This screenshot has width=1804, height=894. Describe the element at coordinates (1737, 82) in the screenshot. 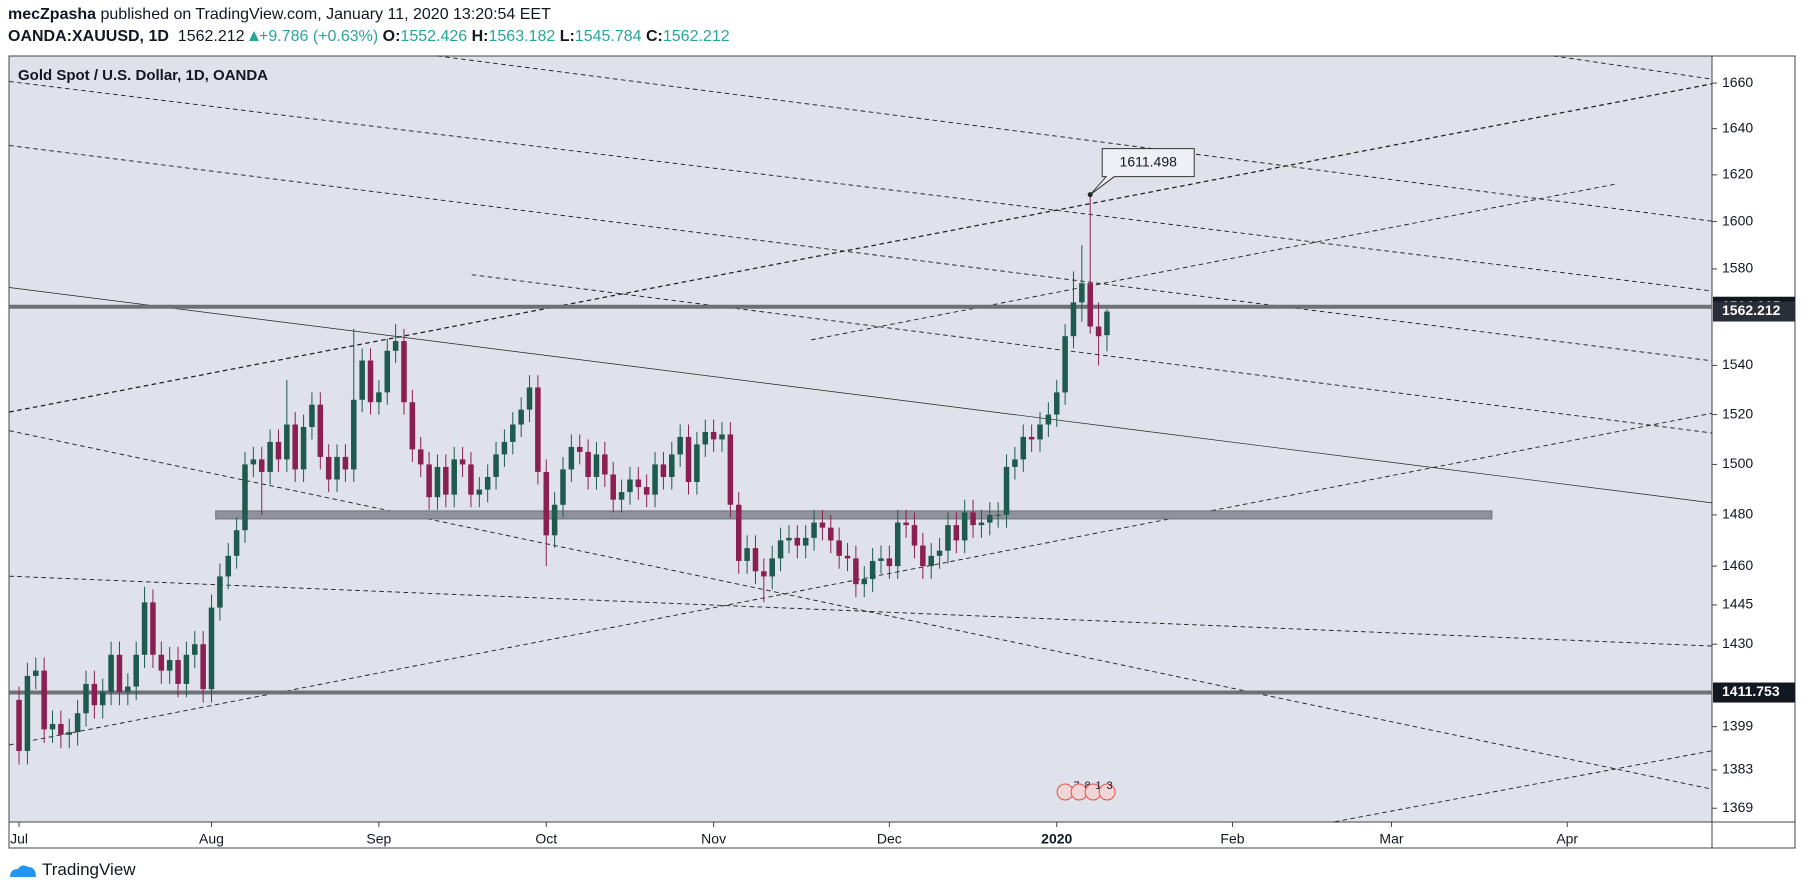

I see `y-tick-label: 1660` at that location.